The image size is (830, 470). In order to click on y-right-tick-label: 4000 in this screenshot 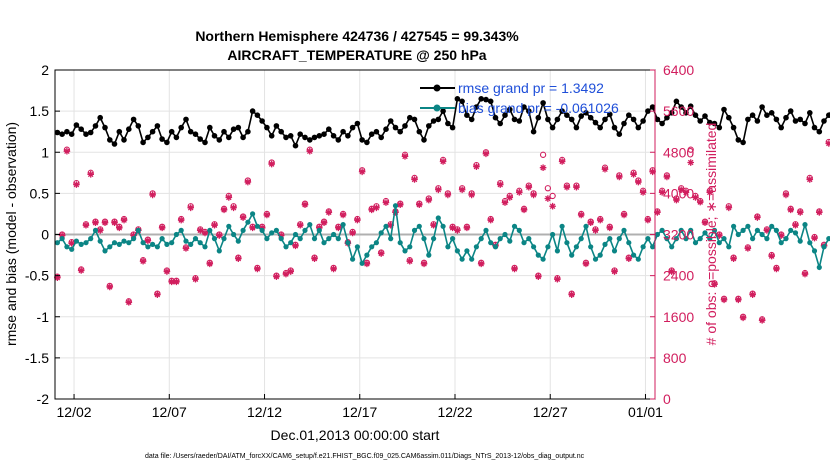, I will do `click(678, 193)`.